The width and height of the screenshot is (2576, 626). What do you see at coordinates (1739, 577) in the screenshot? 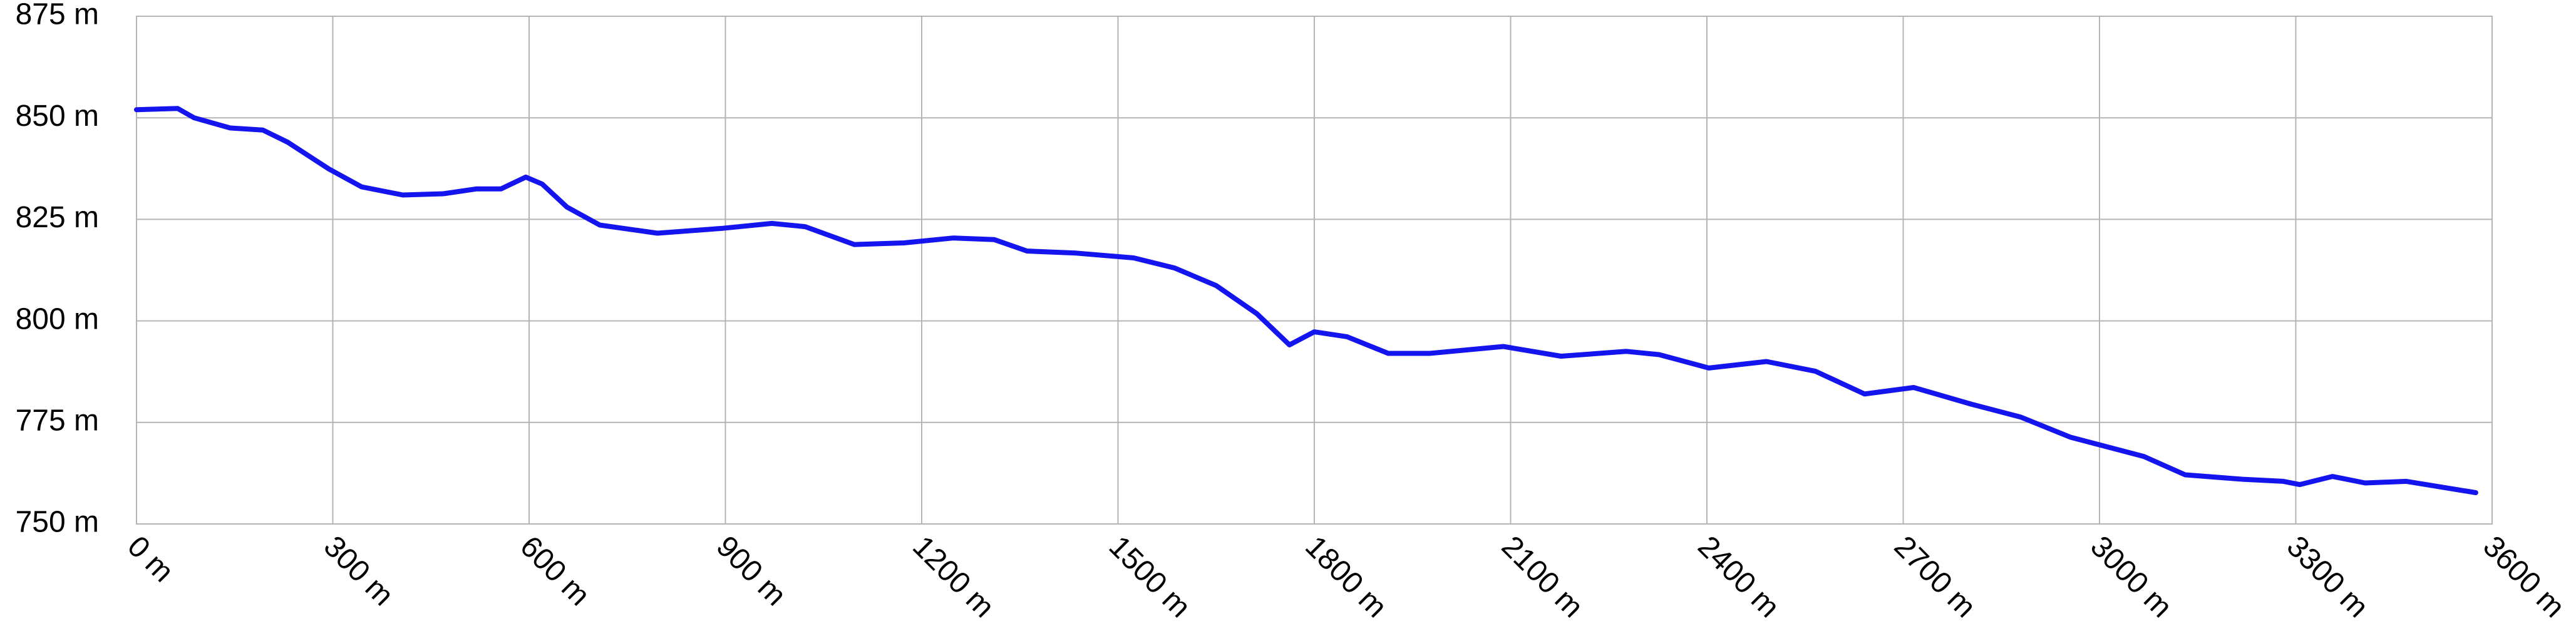
I see `x-tick-label: 2400 m` at bounding box center [1739, 577].